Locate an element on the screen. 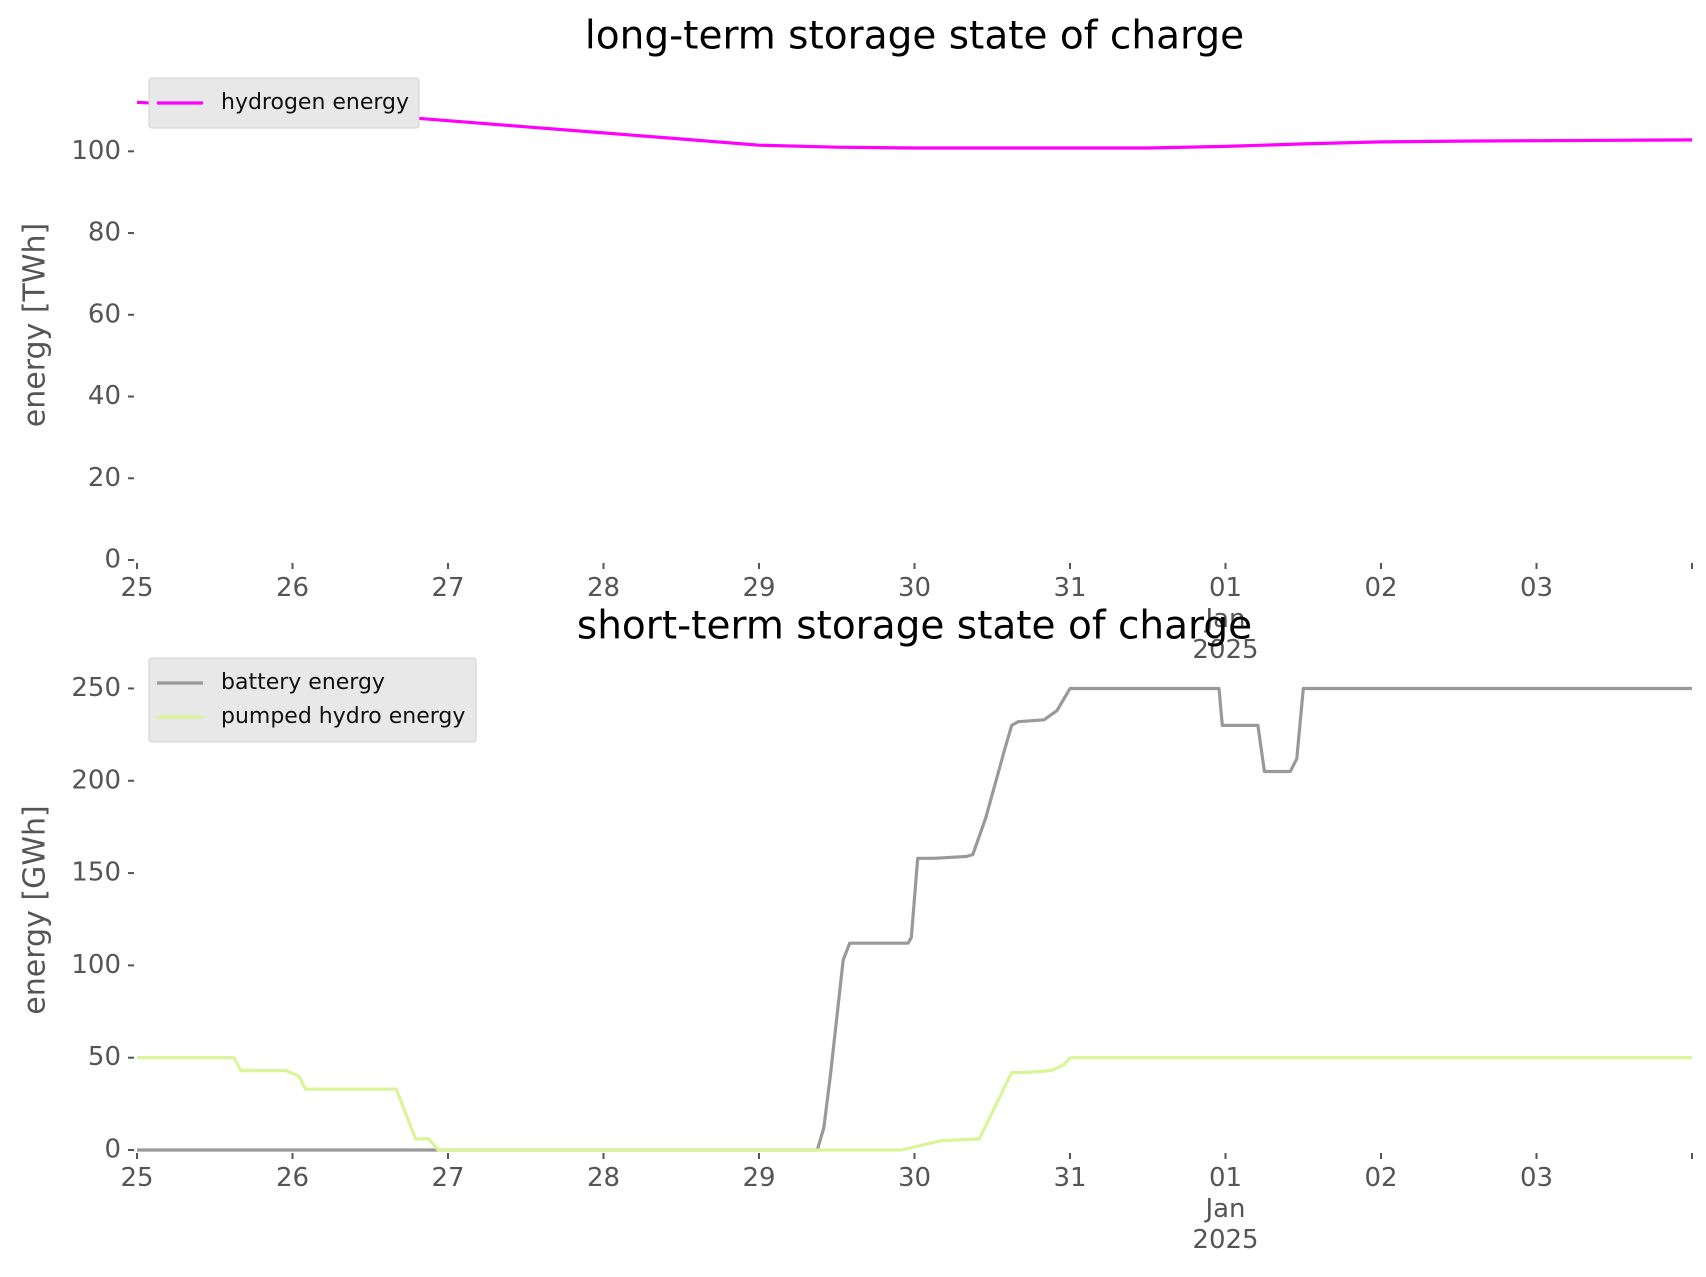 This screenshot has width=1706, height=1277. chart-title: long-term storage state of charge is located at coordinates (914, 36).